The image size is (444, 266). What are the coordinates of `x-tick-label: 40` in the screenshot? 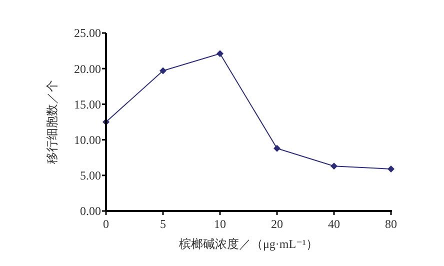 It's located at (334, 224).